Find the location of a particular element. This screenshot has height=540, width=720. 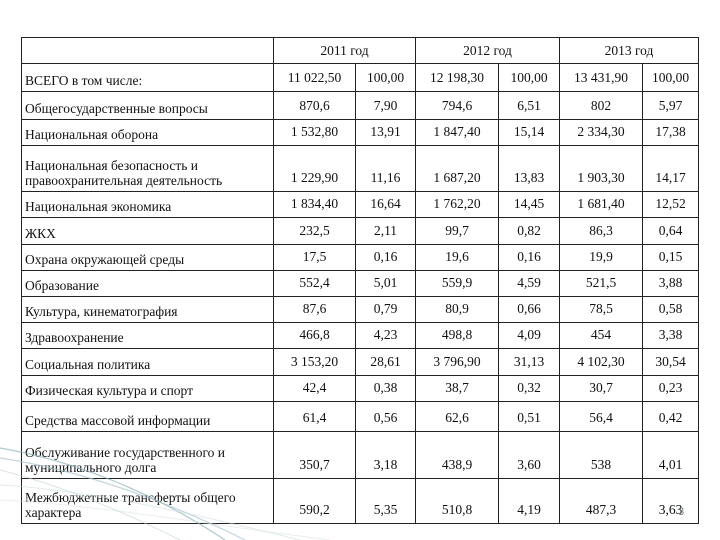

amount-cell: 870,6 is located at coordinates (314, 105).